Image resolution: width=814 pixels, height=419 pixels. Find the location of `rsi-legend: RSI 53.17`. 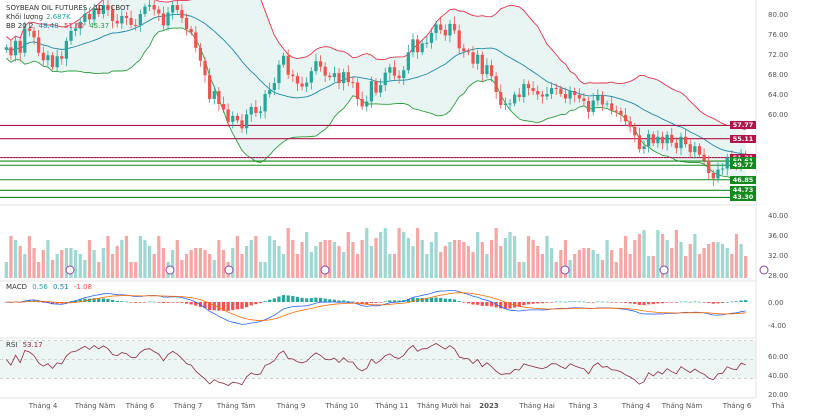

rsi-legend: RSI 53.17 is located at coordinates (24, 345).